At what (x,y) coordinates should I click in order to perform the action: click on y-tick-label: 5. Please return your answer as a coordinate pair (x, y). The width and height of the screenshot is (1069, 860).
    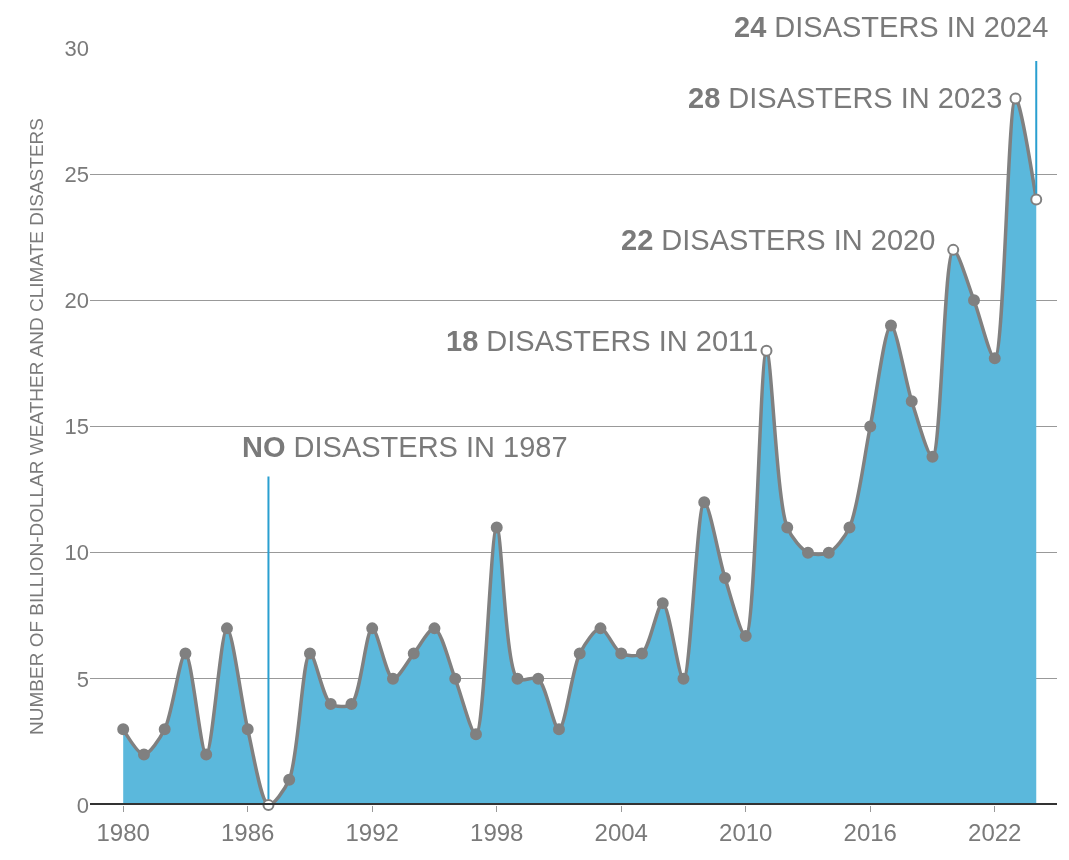
    Looking at the image, I should click on (82, 679).